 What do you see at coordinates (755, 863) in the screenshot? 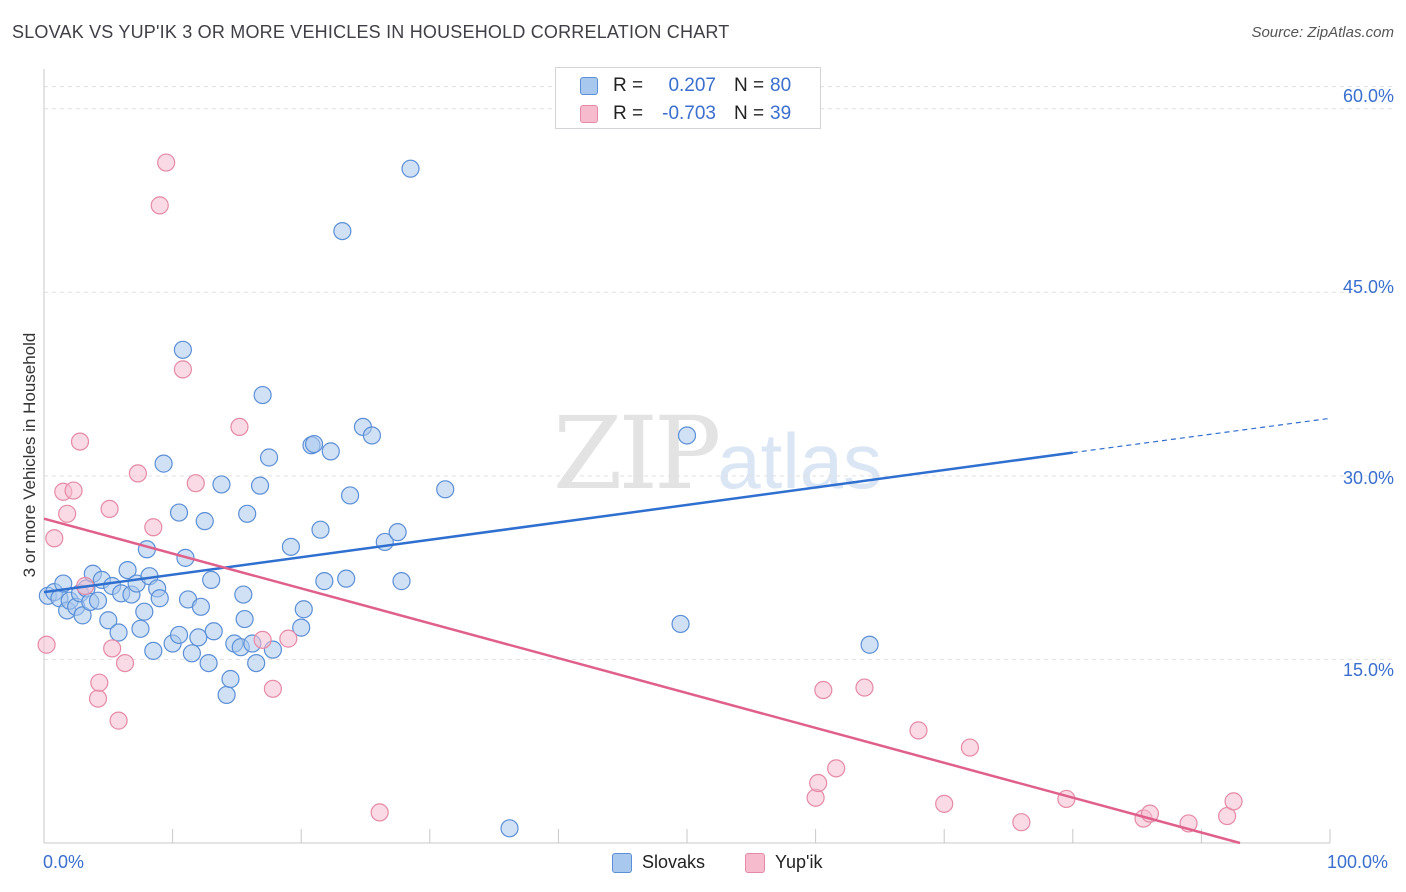
I see `legend-swatch-yupik` at bounding box center [755, 863].